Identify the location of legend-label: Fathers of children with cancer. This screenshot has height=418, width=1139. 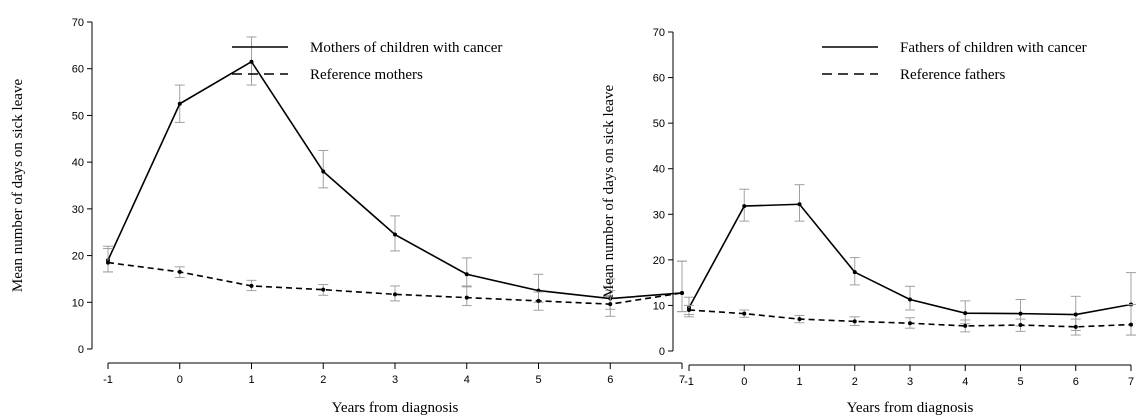
(993, 48).